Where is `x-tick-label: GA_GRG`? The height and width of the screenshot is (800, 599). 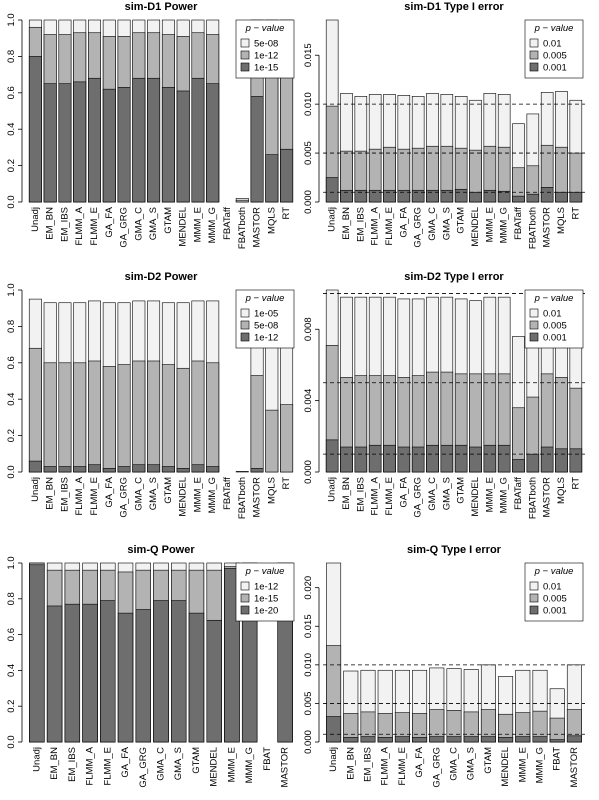 x-tick-label: GA_GRG is located at coordinates (124, 227).